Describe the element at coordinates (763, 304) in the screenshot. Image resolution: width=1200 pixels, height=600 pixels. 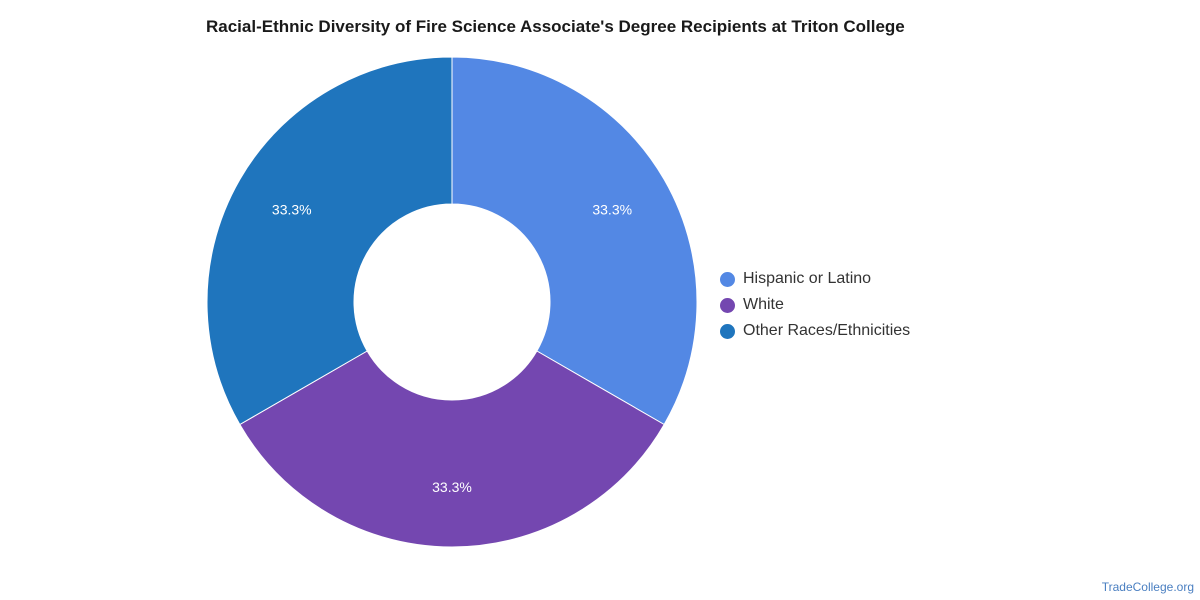
I see `legend-label: White` at that location.